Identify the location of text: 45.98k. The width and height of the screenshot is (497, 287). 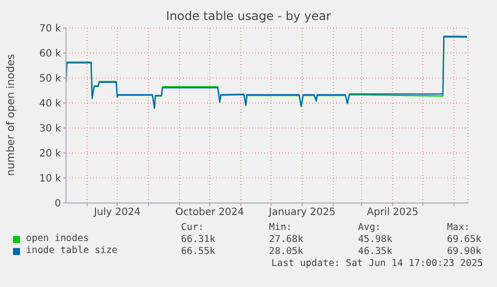
(375, 239).